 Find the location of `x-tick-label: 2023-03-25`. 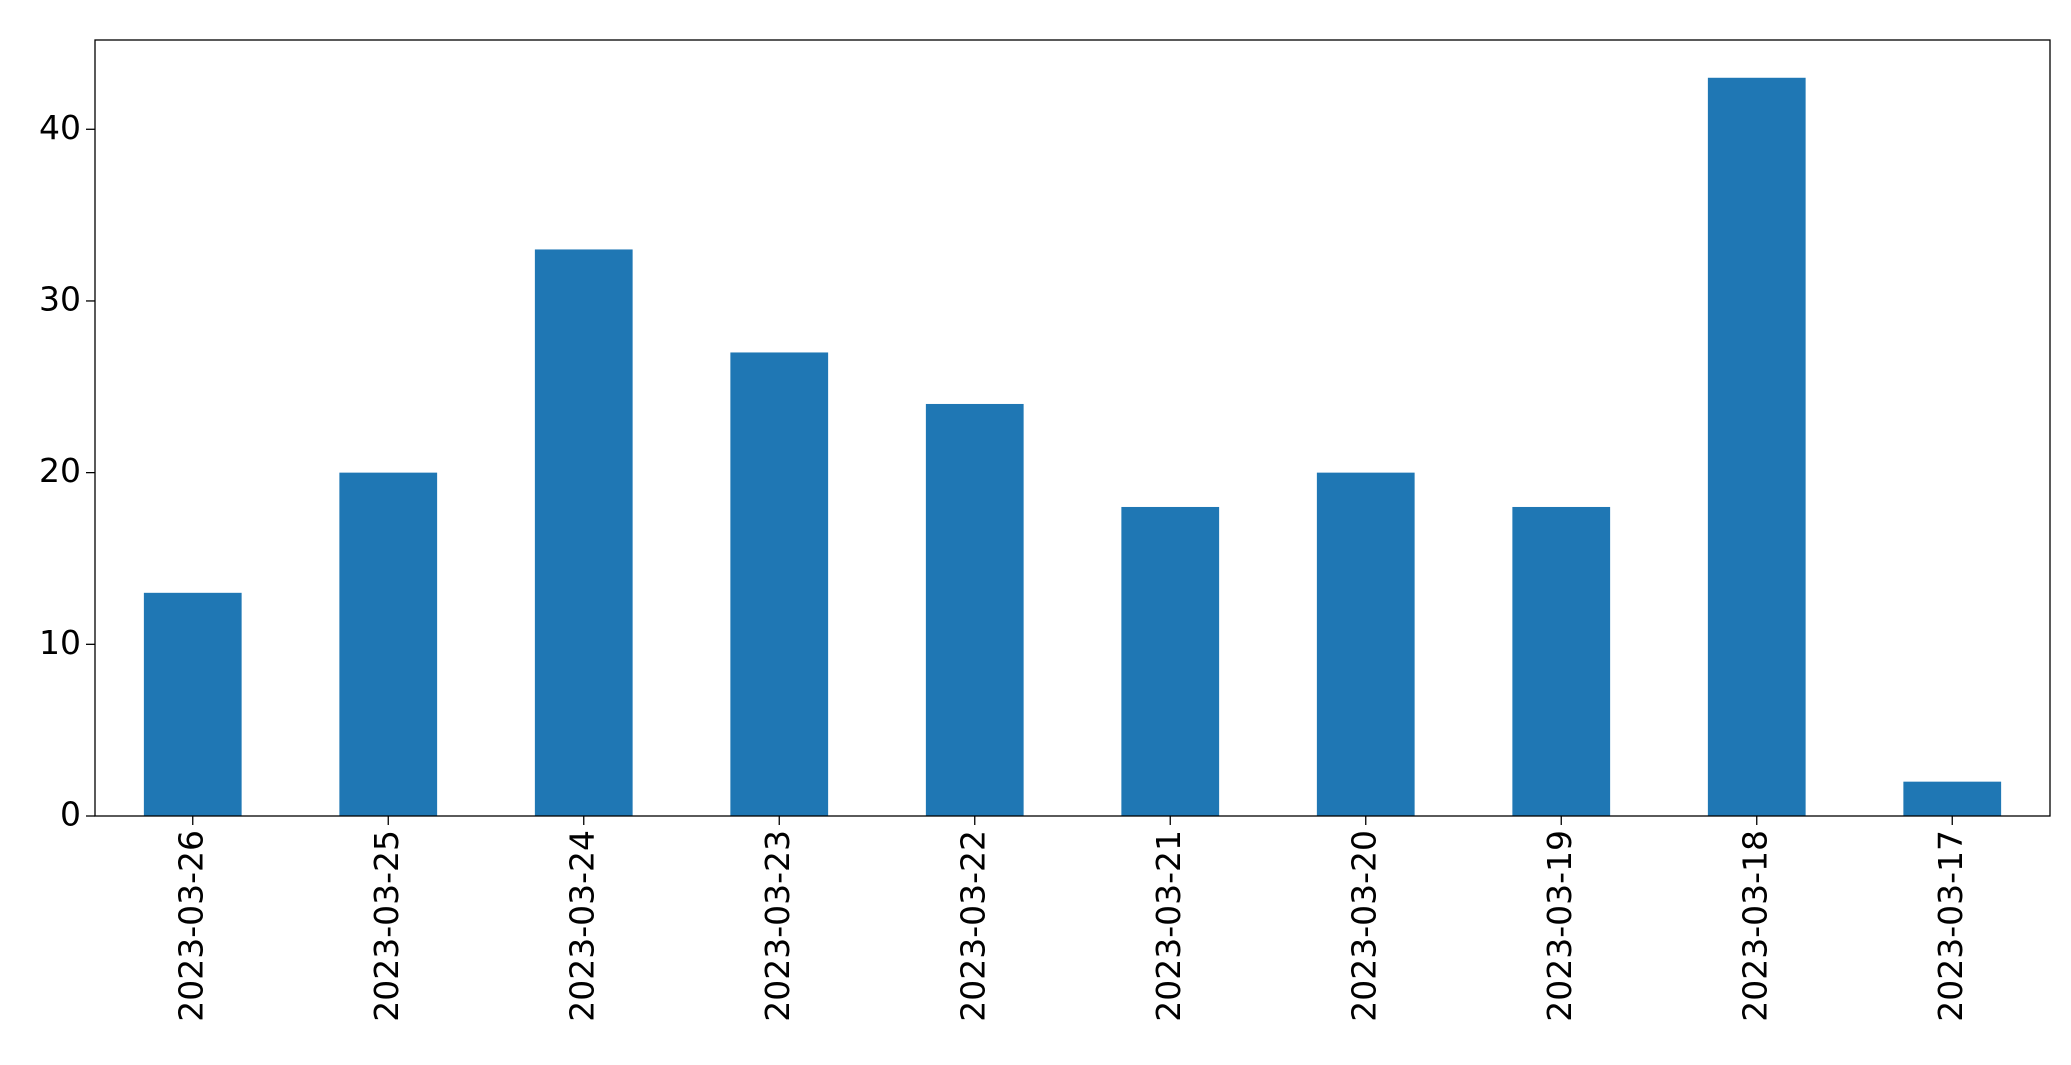

x-tick-label: 2023-03-25 is located at coordinates (386, 926).